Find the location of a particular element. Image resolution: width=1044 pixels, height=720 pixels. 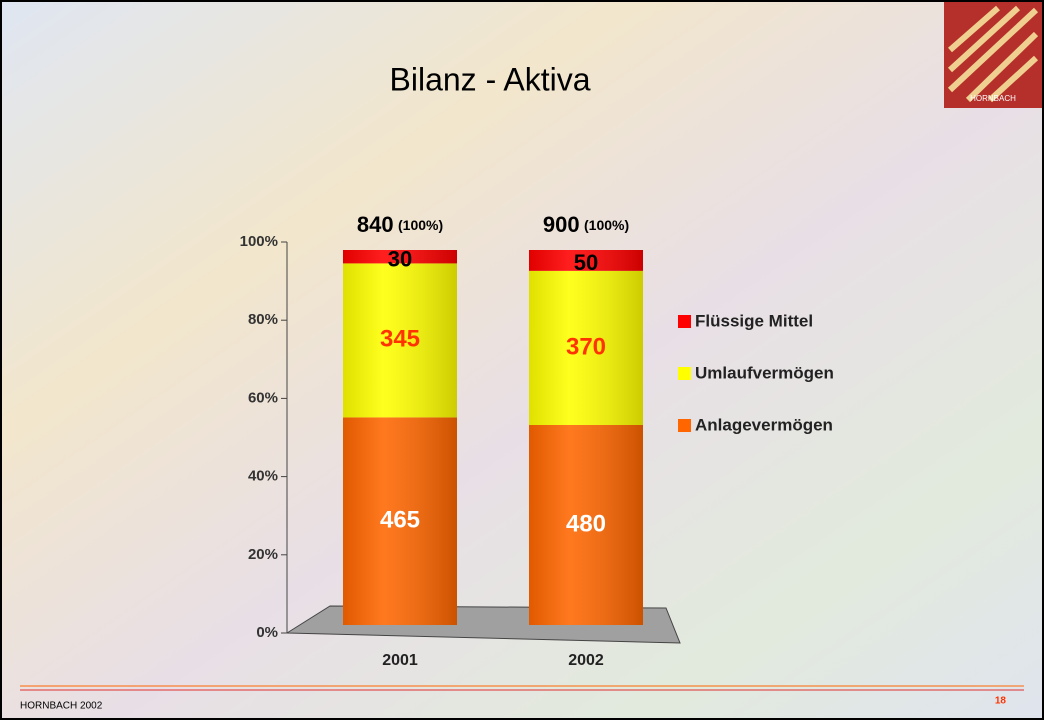

data-label: 465 is located at coordinates (400, 520).